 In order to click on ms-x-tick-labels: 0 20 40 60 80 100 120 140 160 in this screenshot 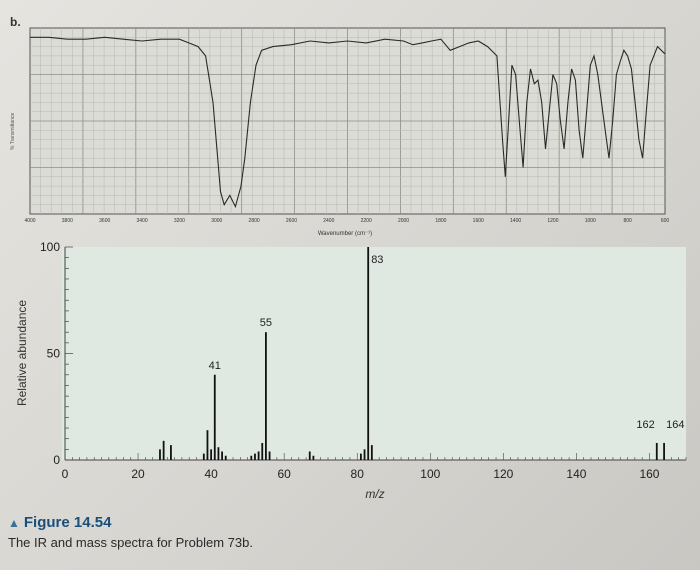, I will do `click(361, 474)`.